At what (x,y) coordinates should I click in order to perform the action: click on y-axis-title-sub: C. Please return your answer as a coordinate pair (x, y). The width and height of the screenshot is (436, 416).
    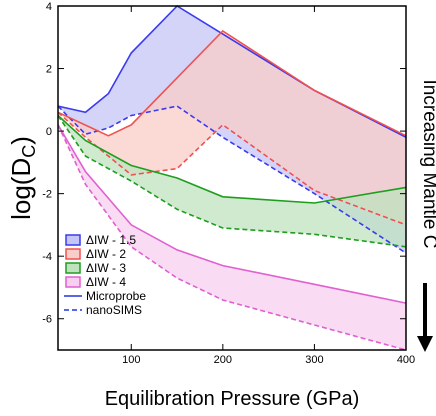
    Looking at the image, I should click on (29, 151).